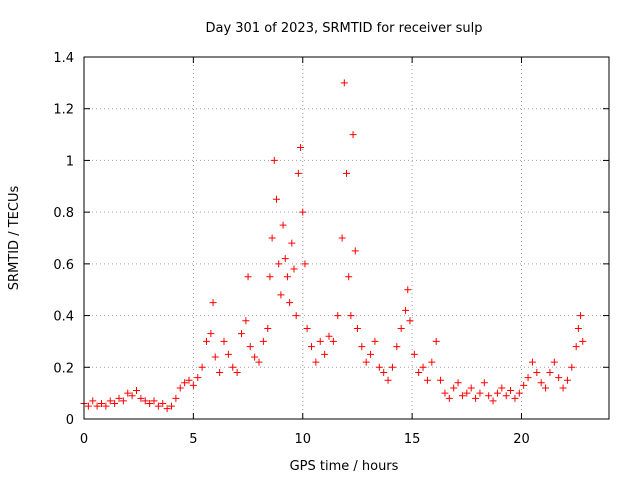  What do you see at coordinates (14, 238) in the screenshot?
I see `y-axis-label: SRMTID / TECUs` at bounding box center [14, 238].